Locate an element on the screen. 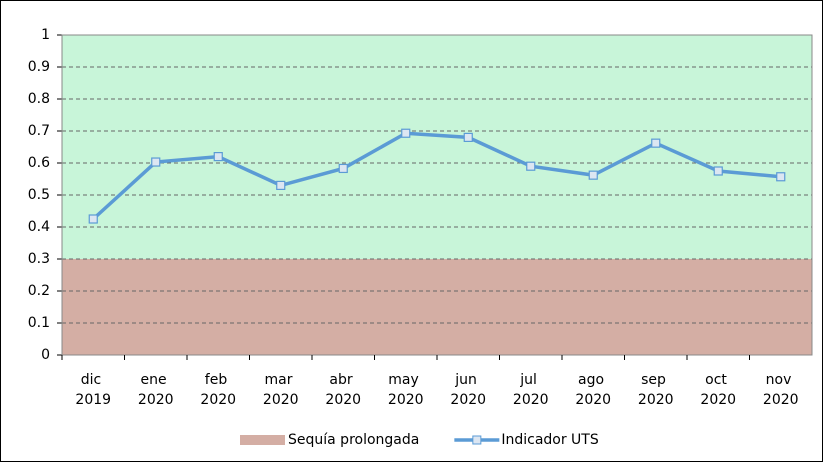  legend-label: Indicador UTS is located at coordinates (550, 440).